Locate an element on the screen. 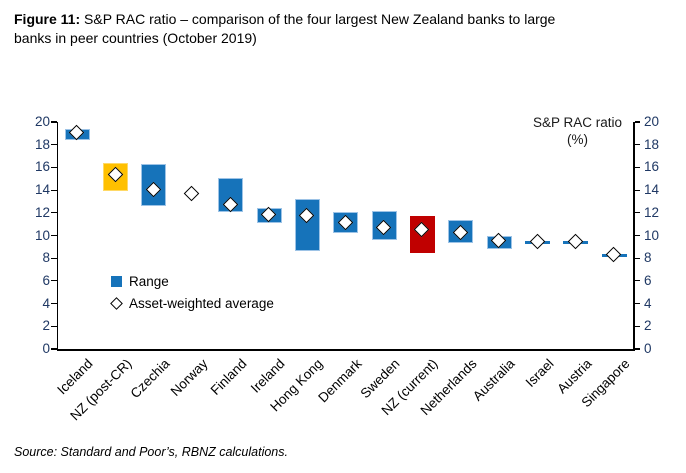 This screenshot has height=473, width=686. y-tick-label-left: 10 is located at coordinates (42, 235).